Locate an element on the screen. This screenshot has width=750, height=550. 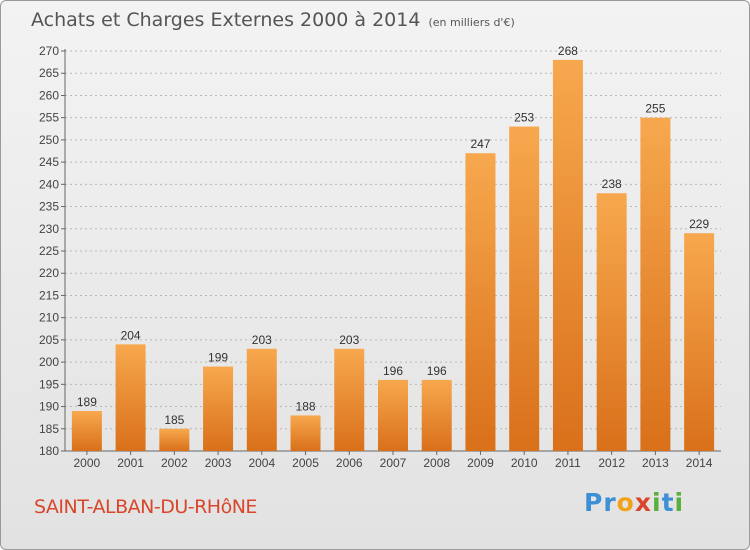
y-tick-label: 185 is located at coordinates (49, 429).